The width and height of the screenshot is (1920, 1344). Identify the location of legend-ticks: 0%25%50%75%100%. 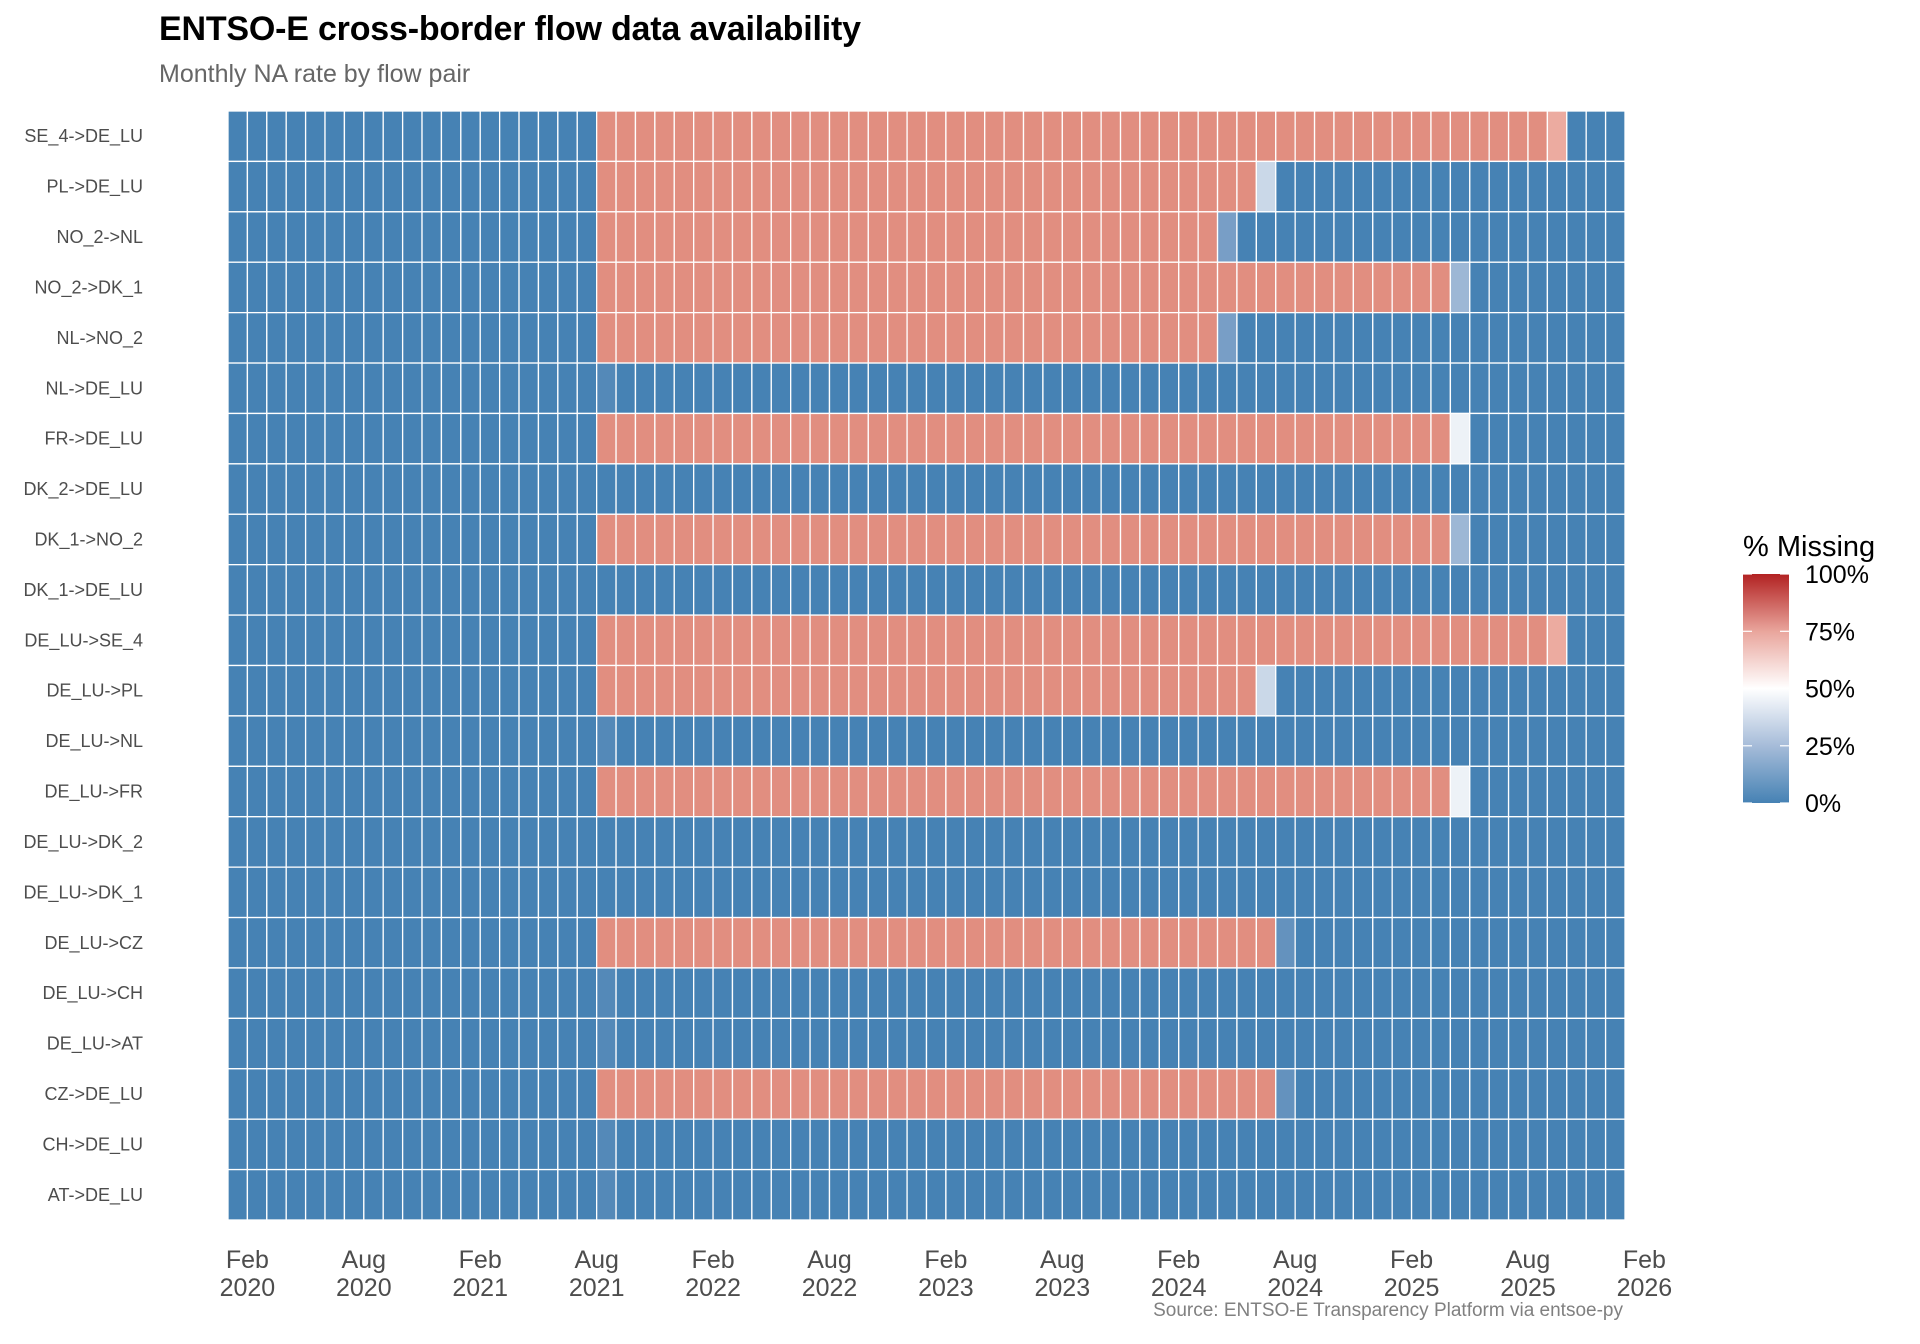
(1806, 689).